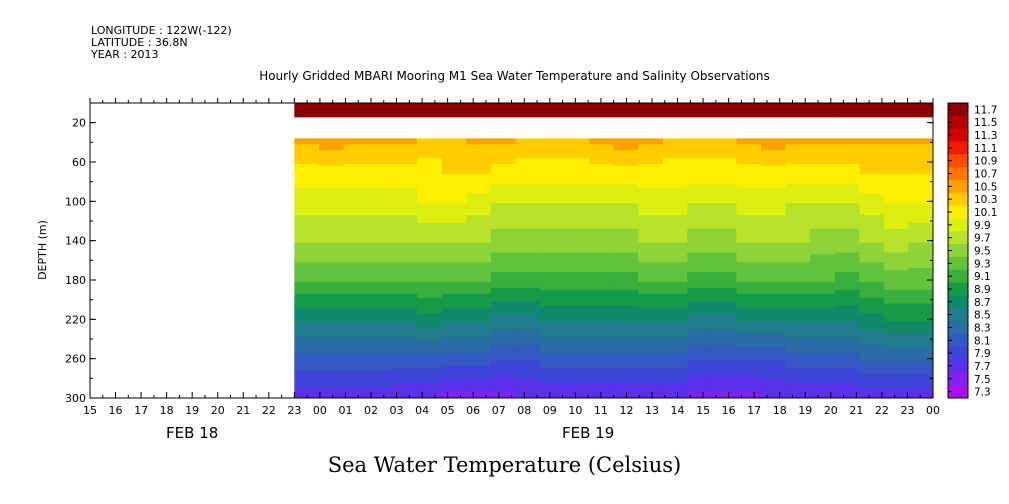 The height and width of the screenshot is (504, 1009). I want to click on x-tick-label: 18, so click(167, 410).